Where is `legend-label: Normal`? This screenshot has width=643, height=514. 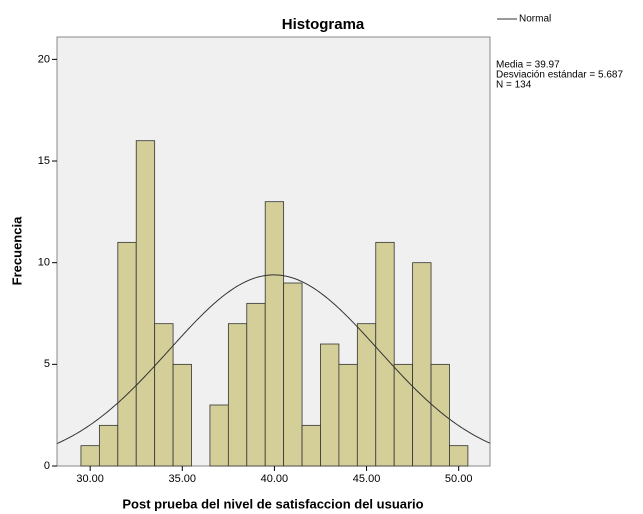 legend-label: Normal is located at coordinates (535, 19).